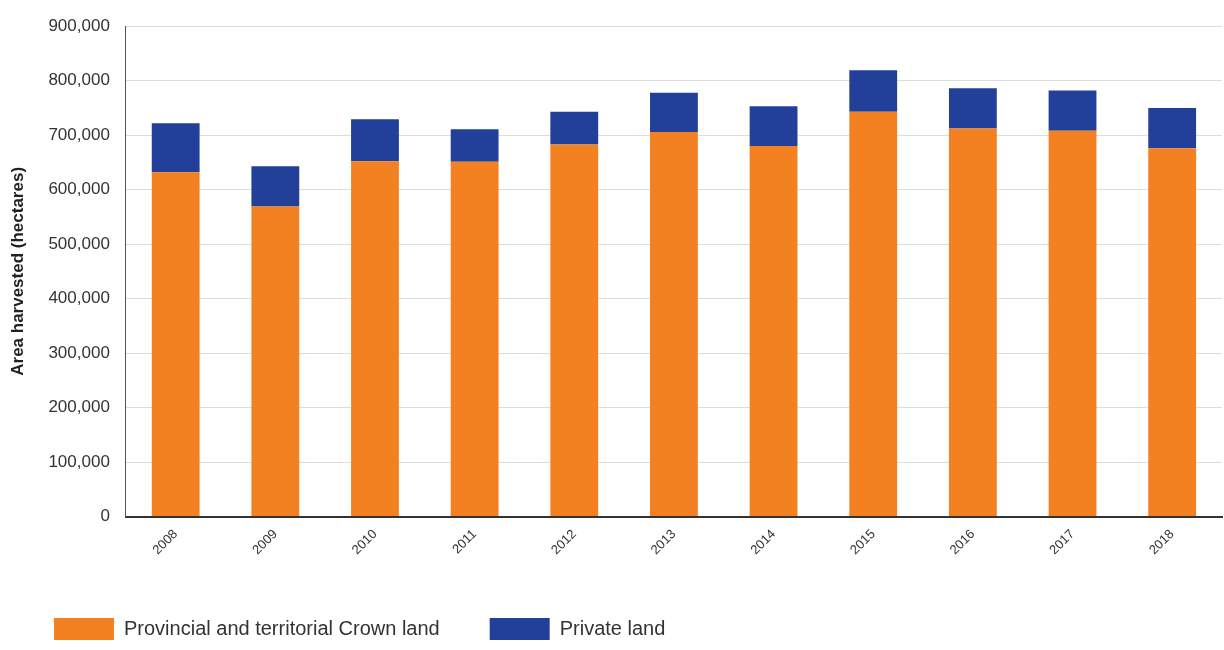  Describe the element at coordinates (79, 407) in the screenshot. I see `y-tick-label: 200,000` at that location.